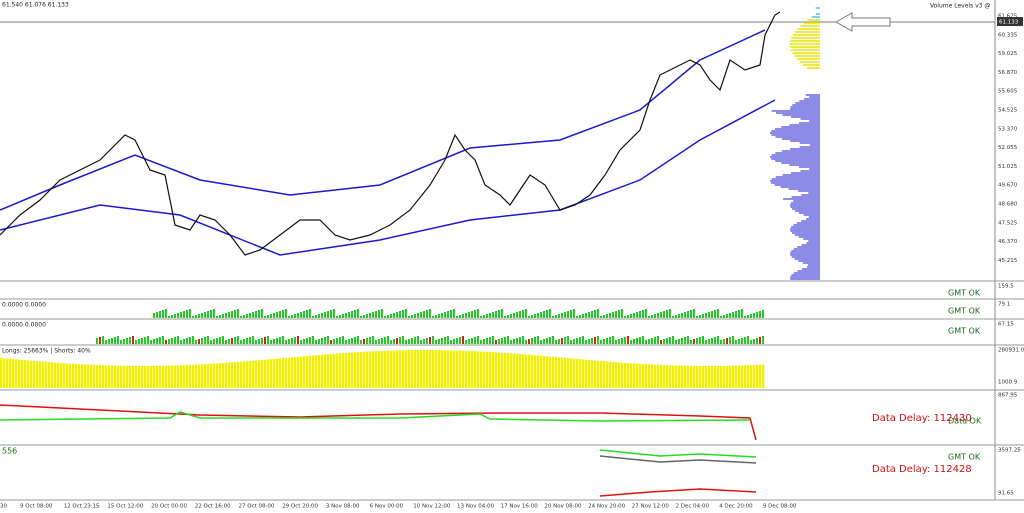 The image size is (1024, 513). Describe the element at coordinates (960, 6) in the screenshot. I see `indicator-name: Volume Levels v3 @` at that location.